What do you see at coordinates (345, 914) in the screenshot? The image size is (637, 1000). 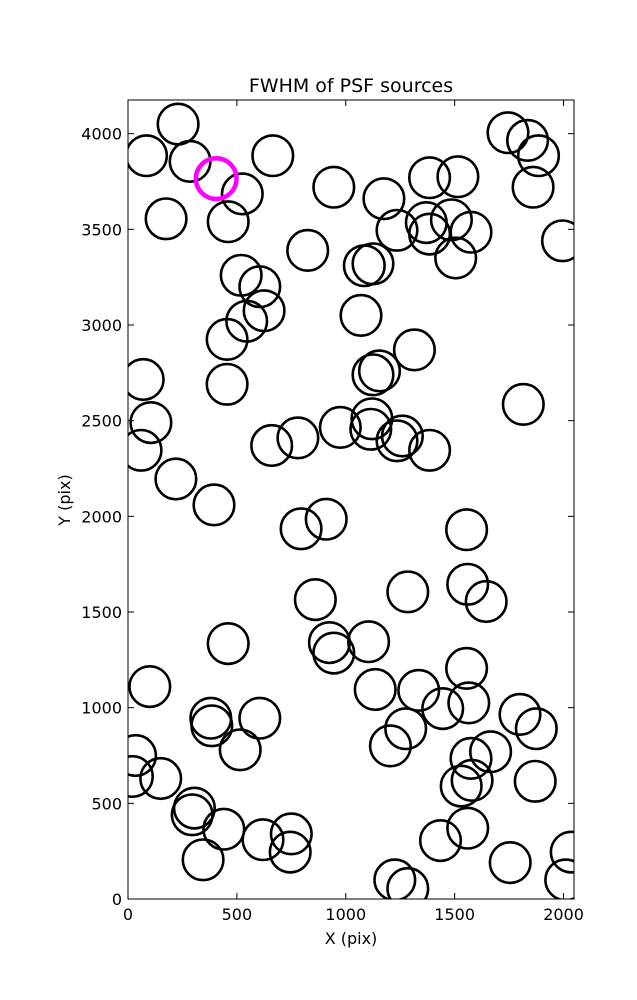 I see `x-tick-label-1000: 1000` at bounding box center [345, 914].